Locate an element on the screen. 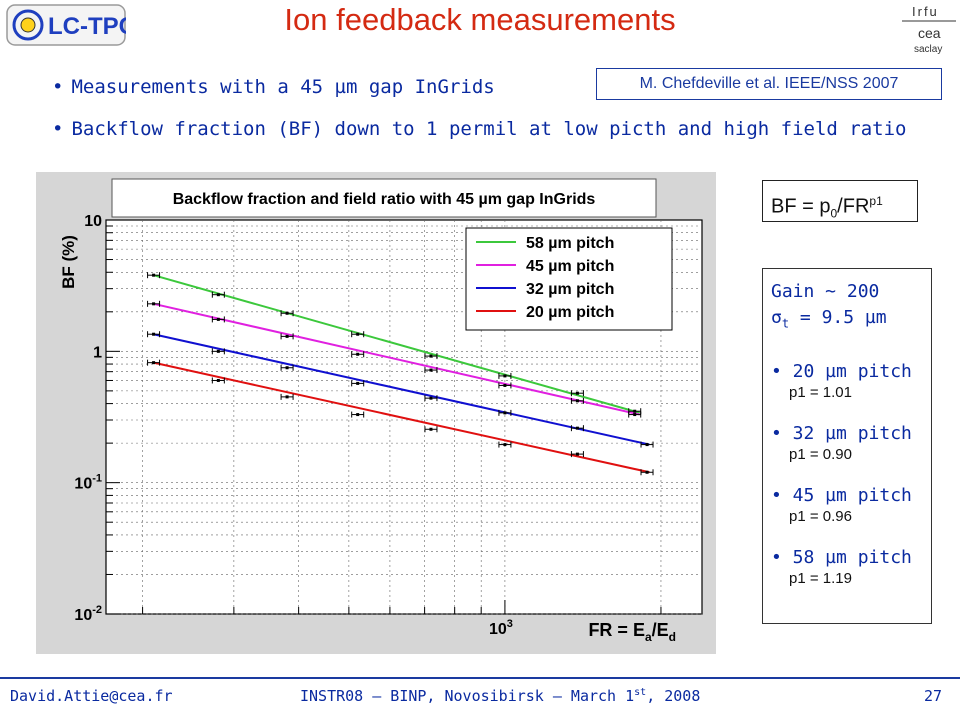 This screenshot has height=720, width=960. y-tick-label: 10⁻¹ is located at coordinates (88, 483).